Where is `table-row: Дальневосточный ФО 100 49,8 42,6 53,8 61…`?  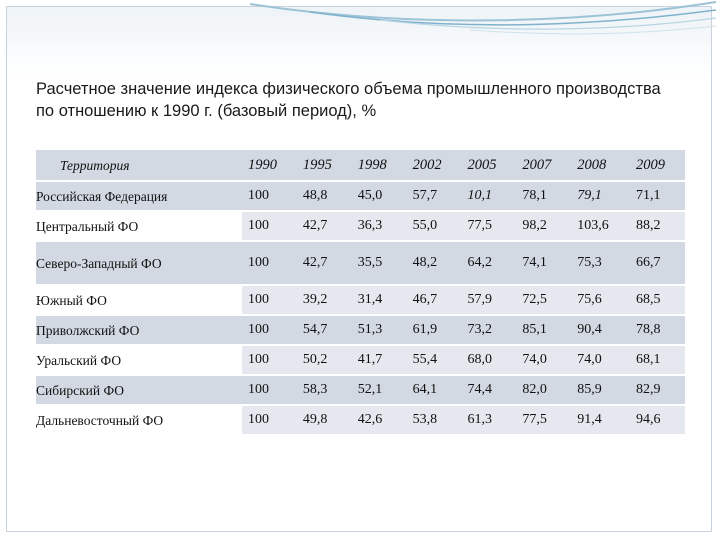
table-row: Дальневосточный ФО 100 49,8 42,6 53,8 61… is located at coordinates (360, 420).